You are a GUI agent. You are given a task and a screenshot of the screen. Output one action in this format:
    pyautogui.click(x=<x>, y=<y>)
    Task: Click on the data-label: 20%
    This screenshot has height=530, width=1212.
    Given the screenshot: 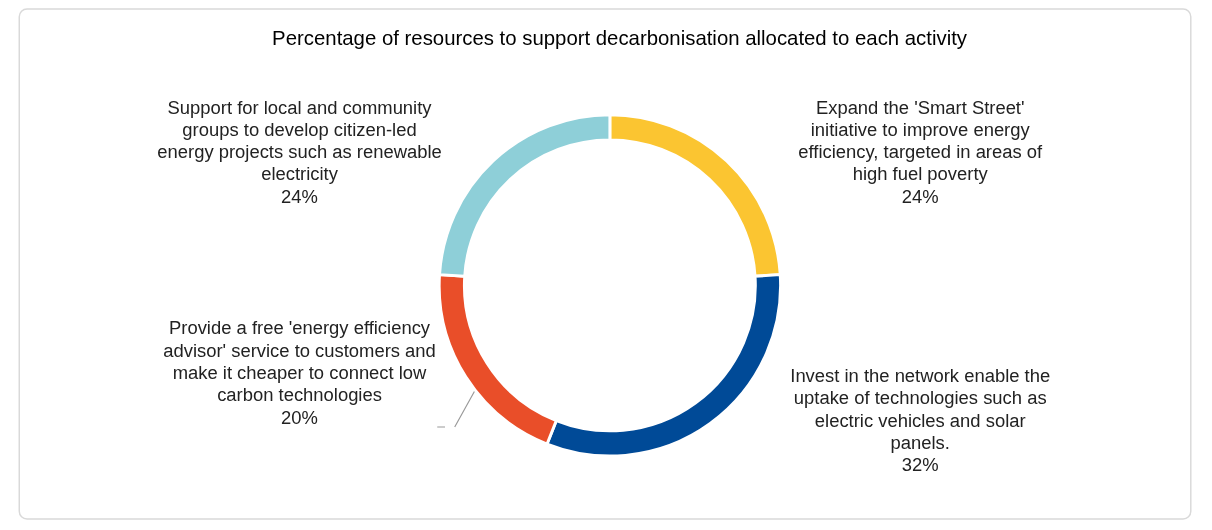 What is the action you would take?
    pyautogui.click(x=299, y=417)
    